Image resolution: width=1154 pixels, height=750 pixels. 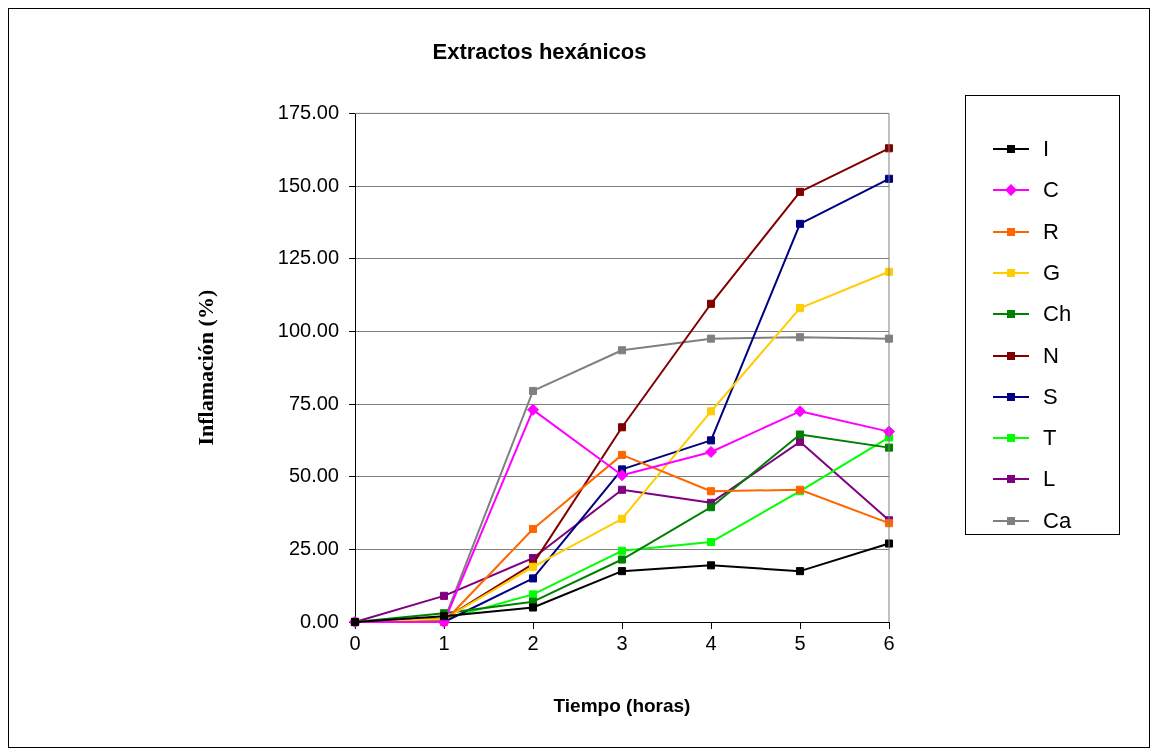 I want to click on legend-label: L, so click(x=1049, y=479).